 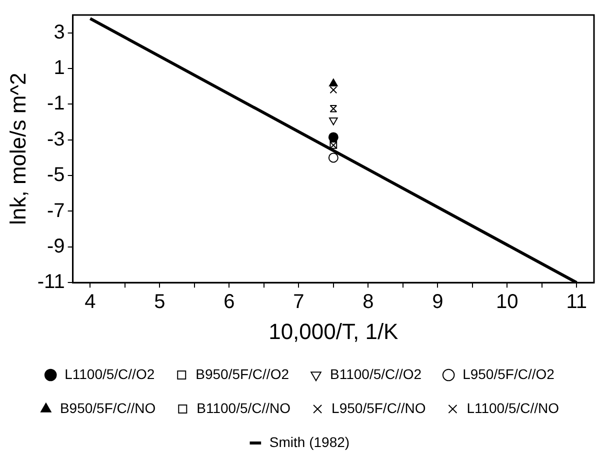 I want to click on legend-label: B1100/5/C//NO, so click(x=243, y=408).